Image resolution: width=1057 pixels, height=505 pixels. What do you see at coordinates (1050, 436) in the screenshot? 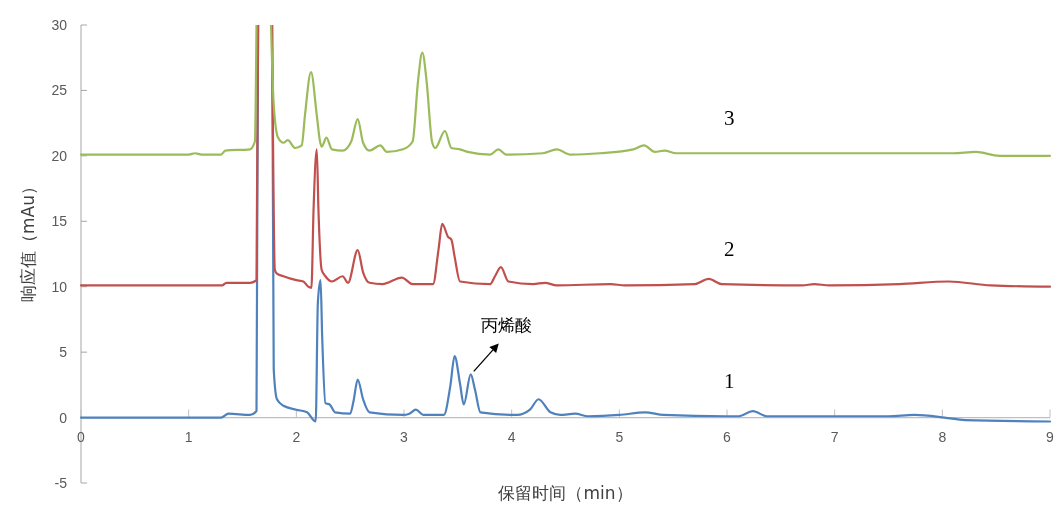
I see `x-tick-label: 9` at bounding box center [1050, 436].